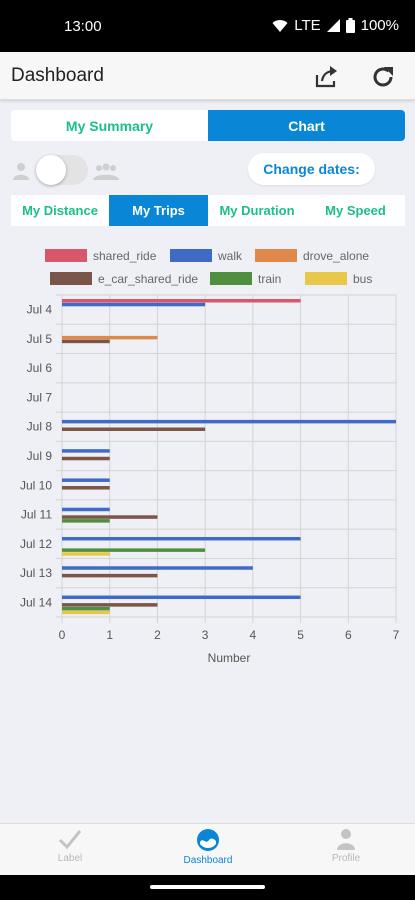  What do you see at coordinates (36, 602) in the screenshot?
I see `y-tick-label: Jul 14` at bounding box center [36, 602].